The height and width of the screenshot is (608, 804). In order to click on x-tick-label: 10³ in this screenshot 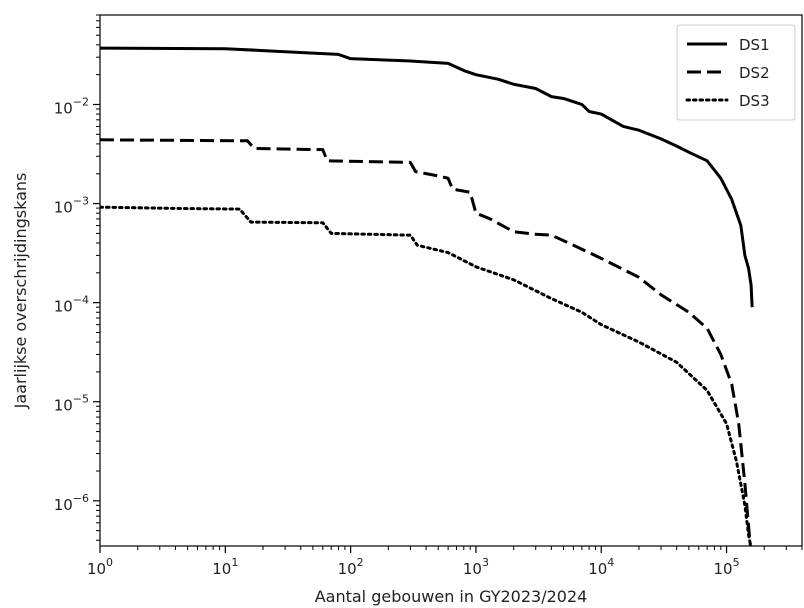, I will do `click(476, 567)`.